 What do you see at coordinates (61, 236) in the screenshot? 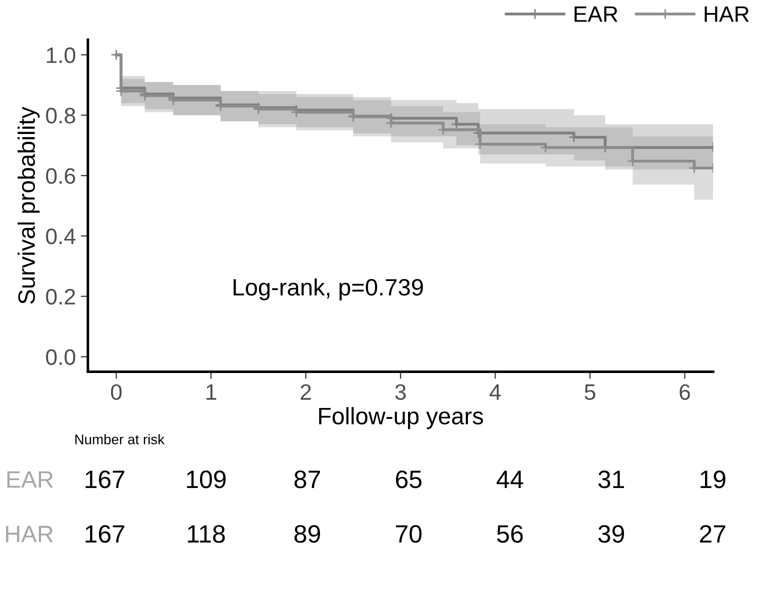
I see `y-tick-label: 0.4` at bounding box center [61, 236].